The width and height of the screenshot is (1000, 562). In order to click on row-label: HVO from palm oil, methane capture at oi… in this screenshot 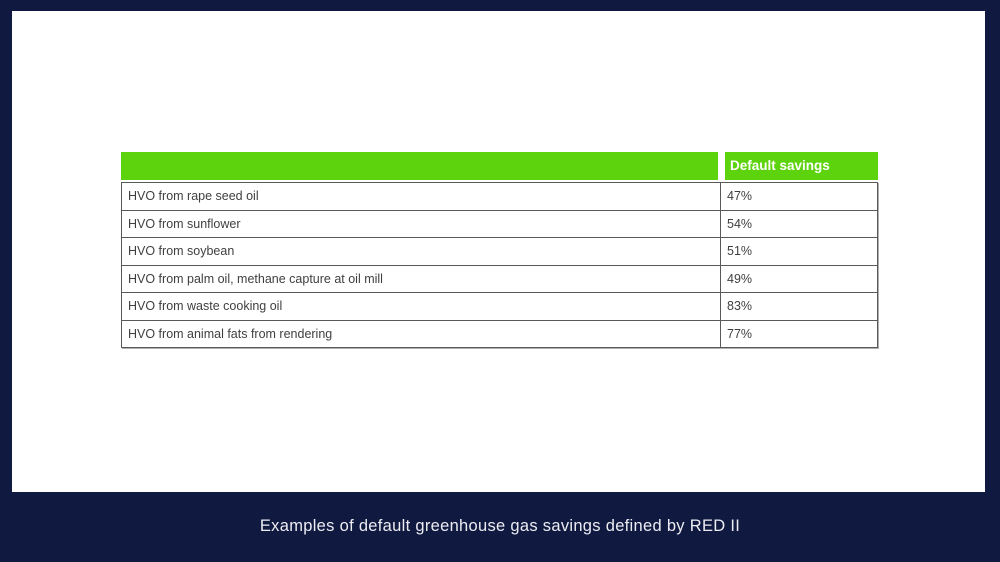, I will do `click(421, 278)`.